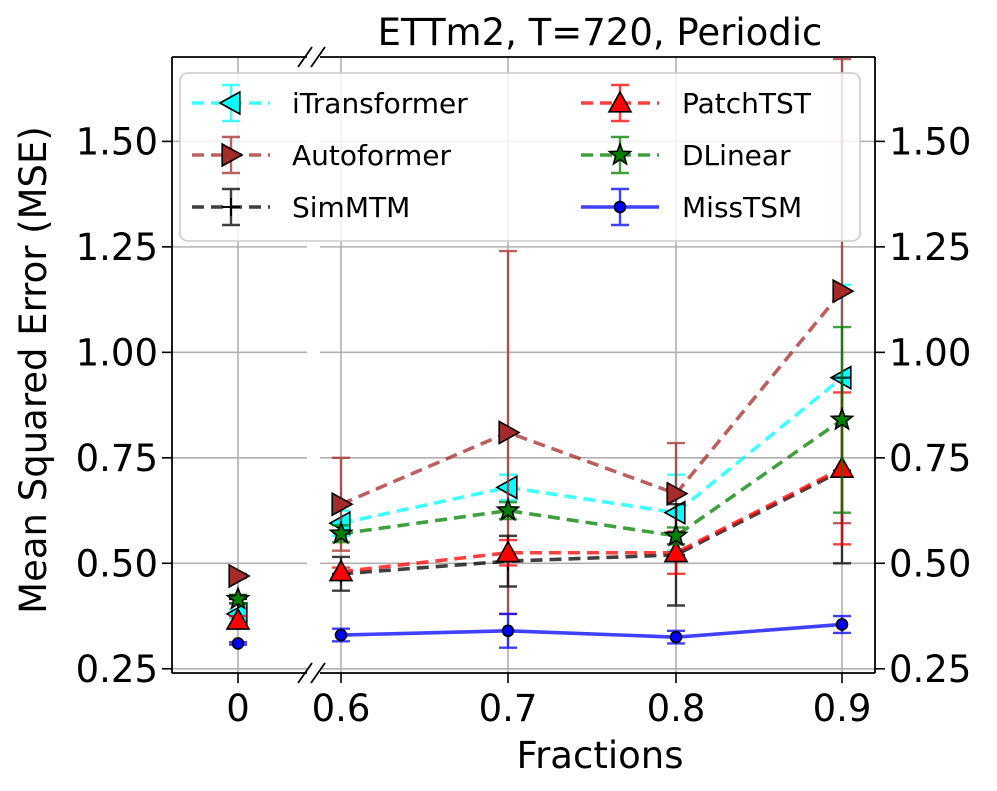 The width and height of the screenshot is (997, 791). What do you see at coordinates (676, 708) in the screenshot?
I see `x-tick-label: 0.8` at bounding box center [676, 708].